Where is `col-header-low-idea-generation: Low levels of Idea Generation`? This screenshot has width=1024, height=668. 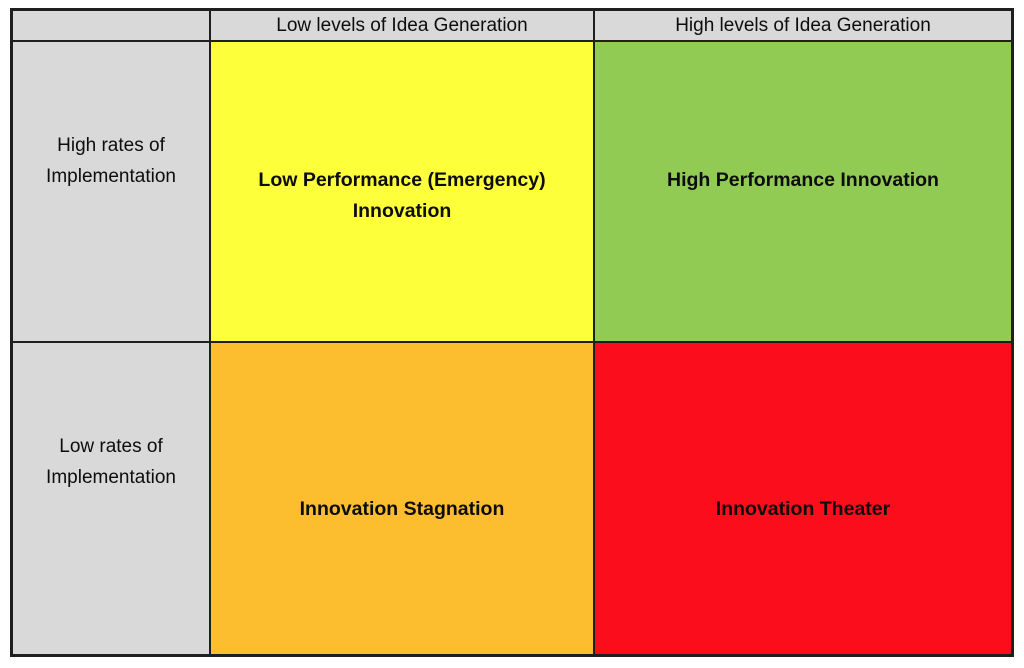
col-header-low-idea-generation: Low levels of Idea Generation is located at coordinates (402, 25).